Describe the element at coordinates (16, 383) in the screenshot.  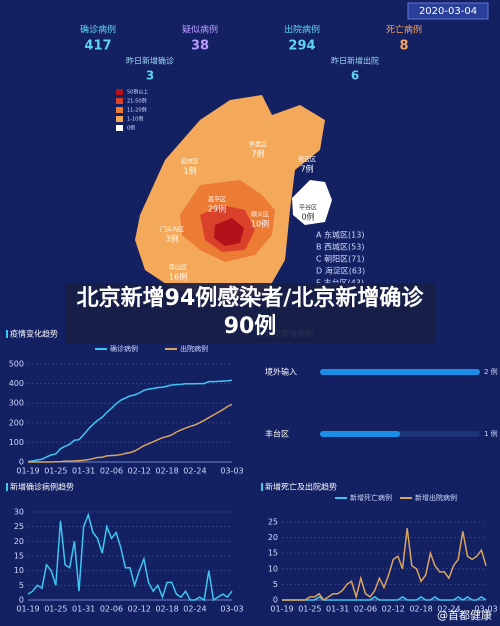
I see `y-tick-label: 400` at that location.